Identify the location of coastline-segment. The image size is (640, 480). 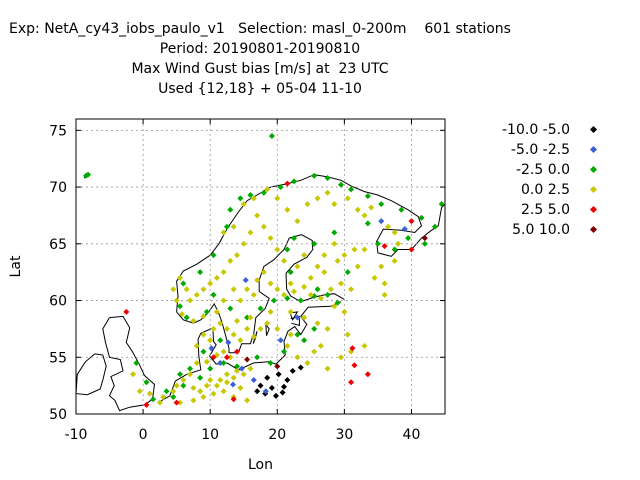
(129, 363).